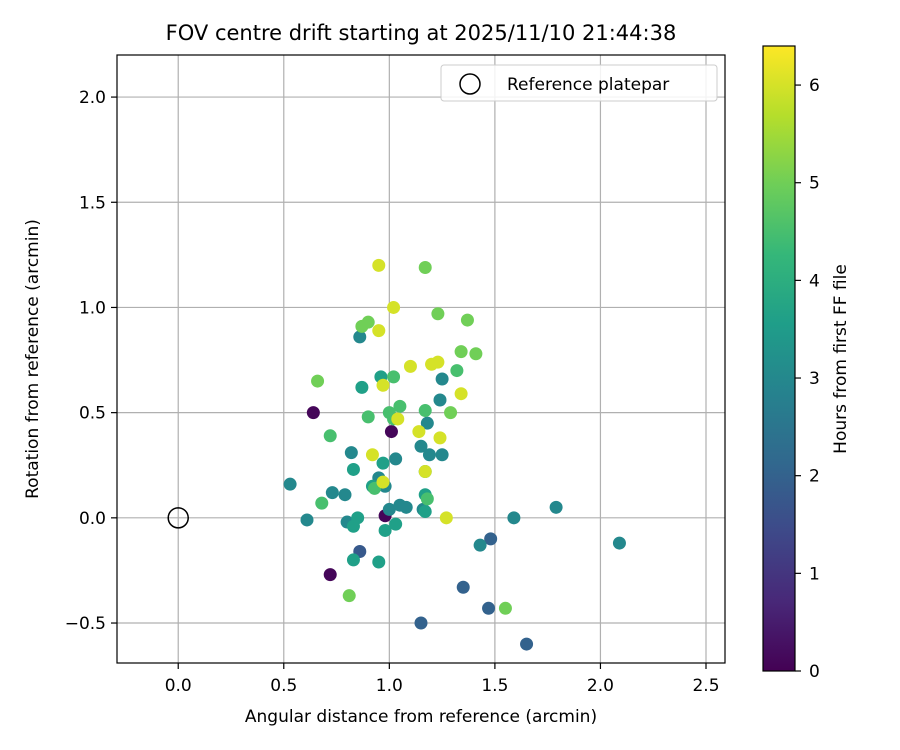 This screenshot has height=750, width=900. Describe the element at coordinates (814, 574) in the screenshot. I see `colorbar-tick-label: 1` at that location.